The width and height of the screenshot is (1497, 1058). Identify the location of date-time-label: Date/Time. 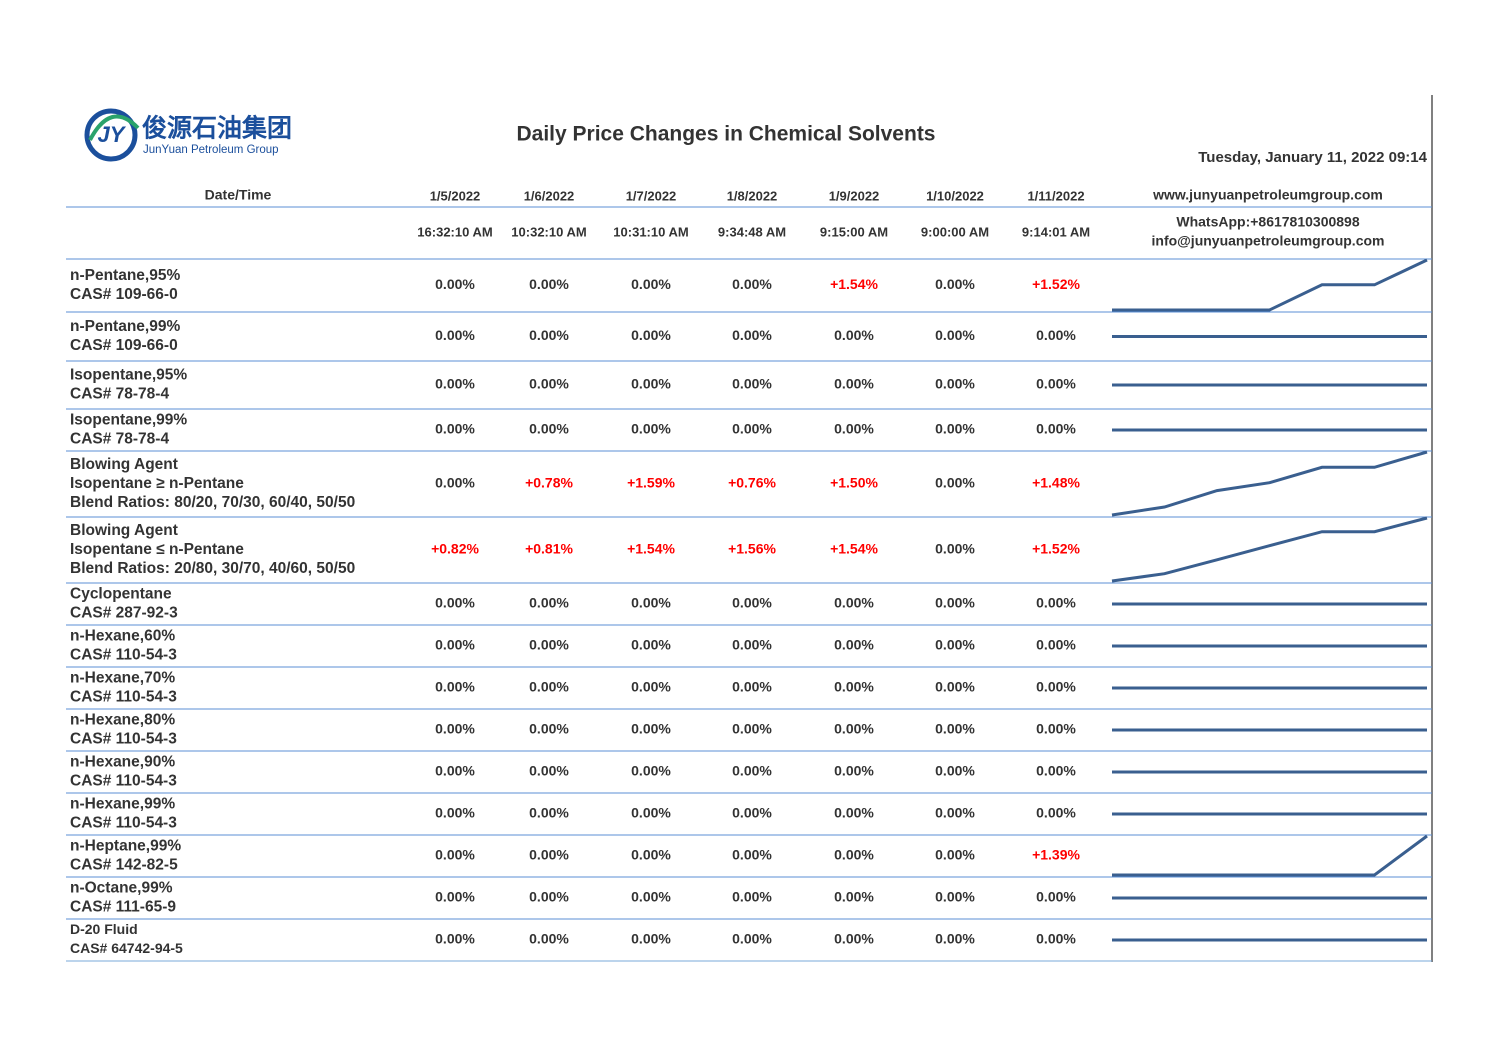
(238, 195).